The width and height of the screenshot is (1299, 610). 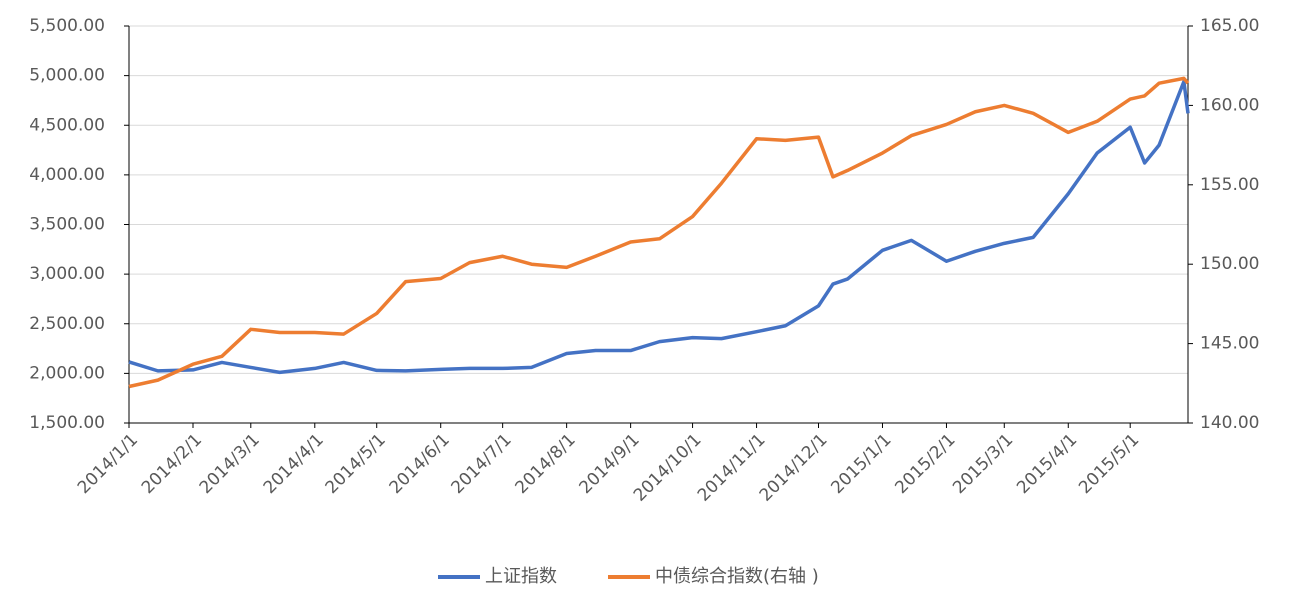 I want to click on y-tick-label: 5,500.00, so click(x=67, y=26).